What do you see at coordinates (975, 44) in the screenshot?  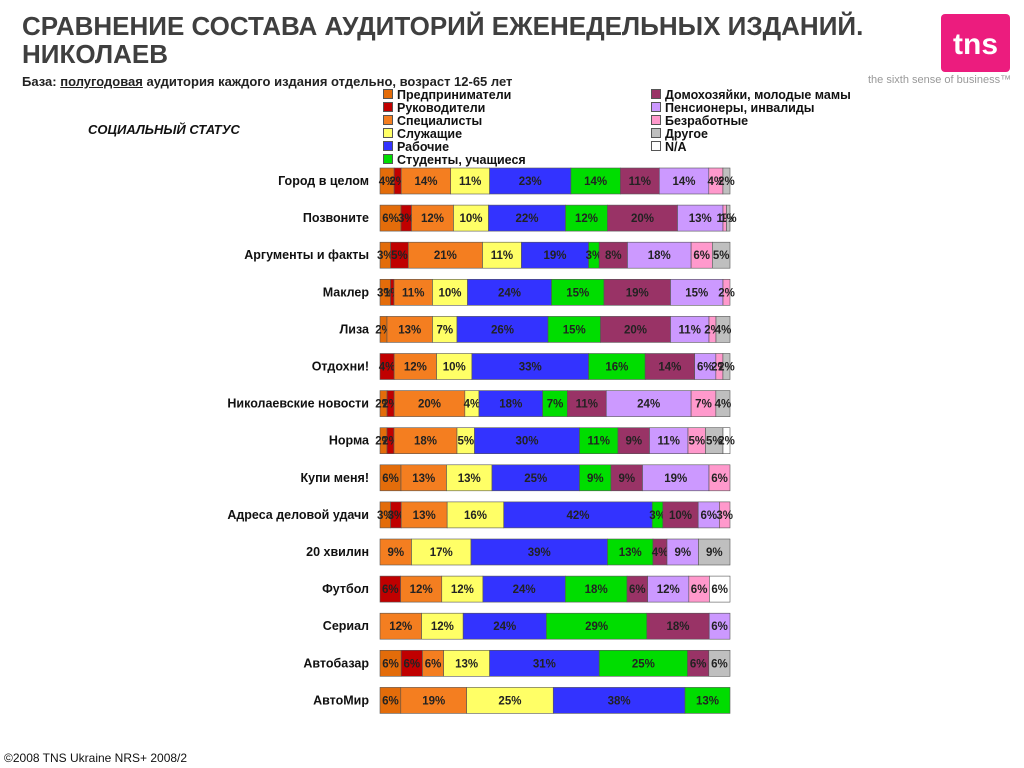 I see `tns-logo-text: tns` at bounding box center [975, 44].